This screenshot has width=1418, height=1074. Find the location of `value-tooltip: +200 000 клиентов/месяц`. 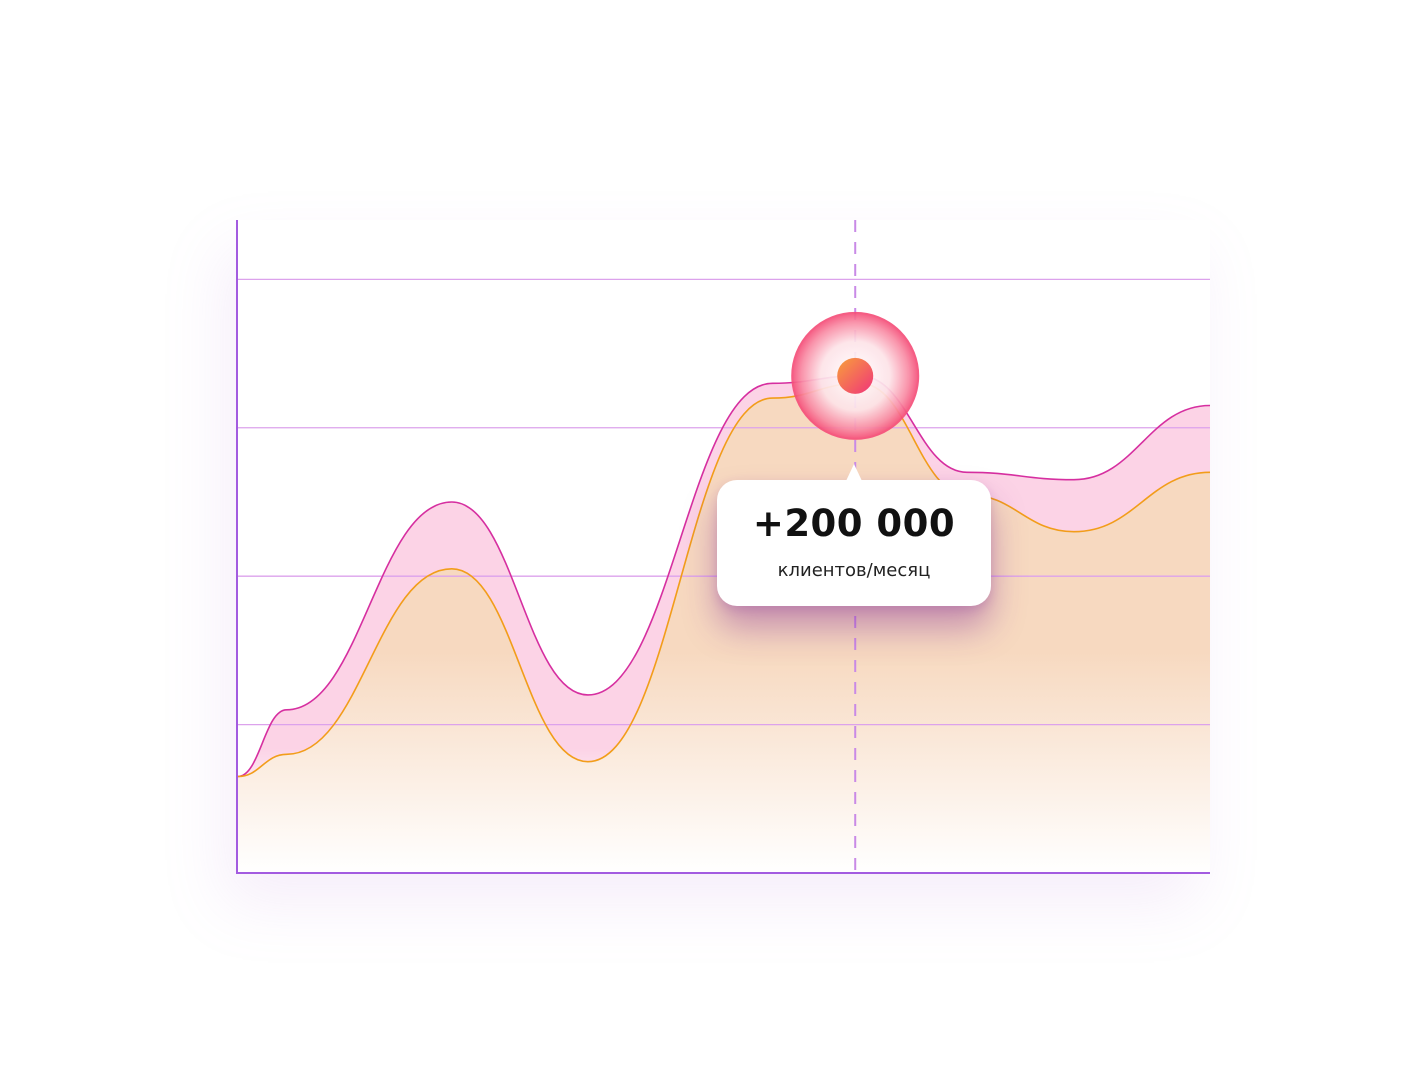

value-tooltip: +200 000 клиентов/месяц is located at coordinates (854, 535).